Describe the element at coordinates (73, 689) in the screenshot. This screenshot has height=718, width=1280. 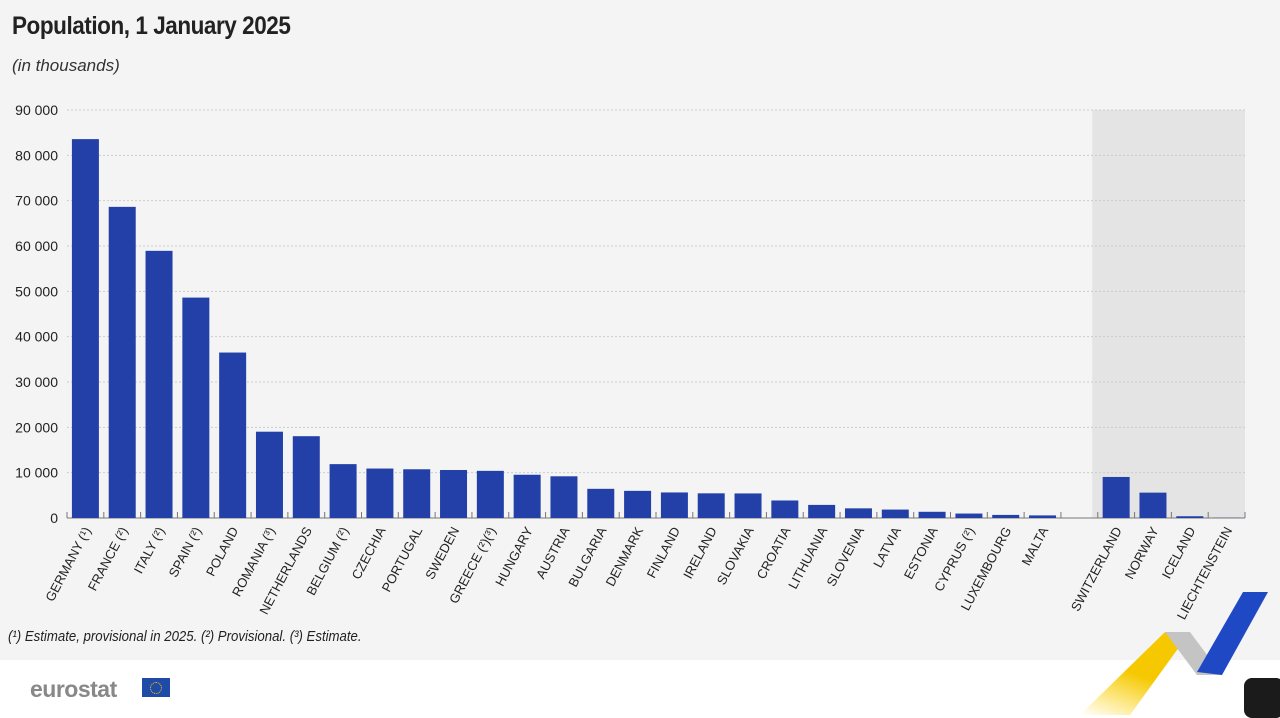
I see `eurostat-logo: eurostat` at that location.